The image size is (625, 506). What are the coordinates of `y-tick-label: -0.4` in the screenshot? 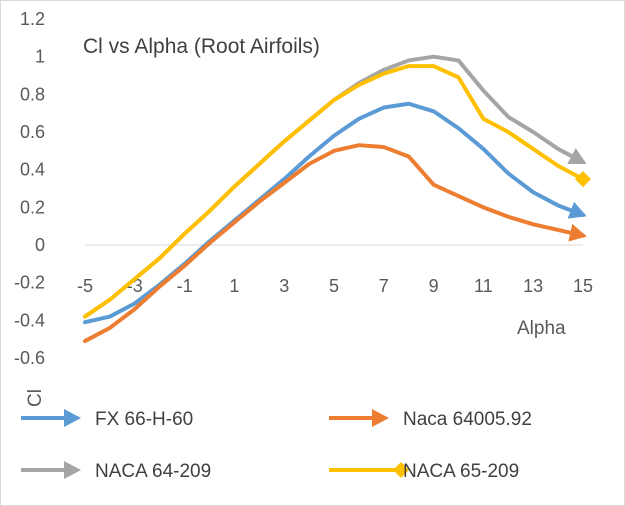 It's located at (29, 320).